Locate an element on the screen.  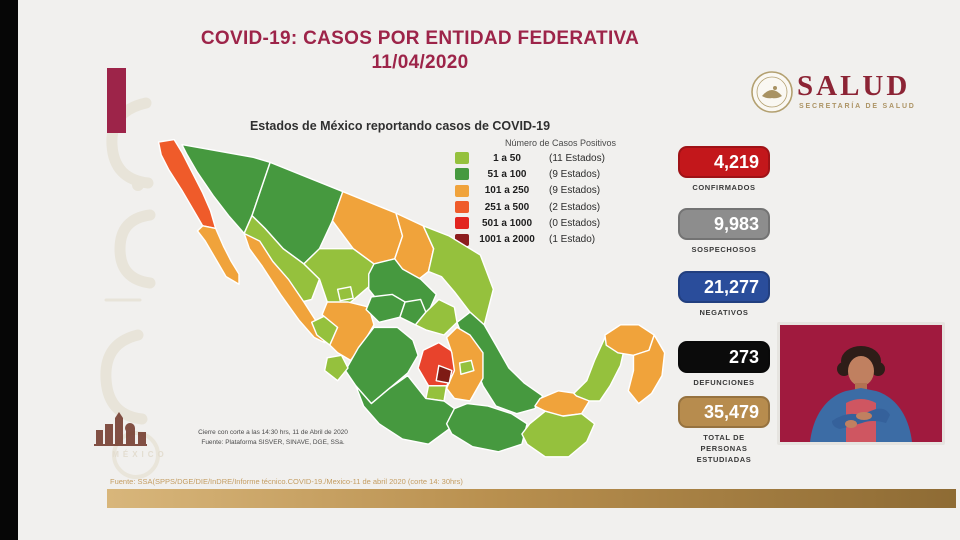
legend-item: 101 a 250 (9 Estados) is located at coordinates (562, 191).